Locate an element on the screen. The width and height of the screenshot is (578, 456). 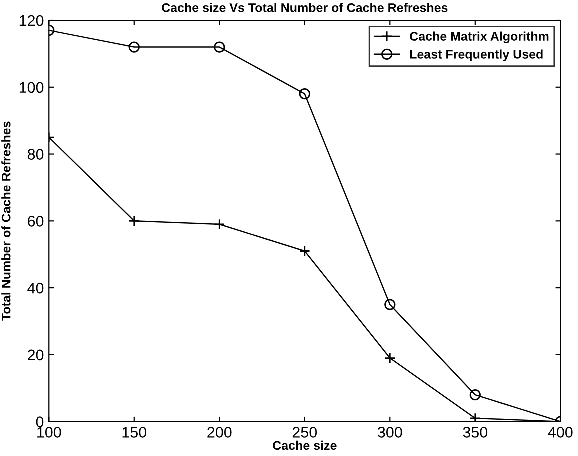
x-tick-label: 300 is located at coordinates (390, 432).